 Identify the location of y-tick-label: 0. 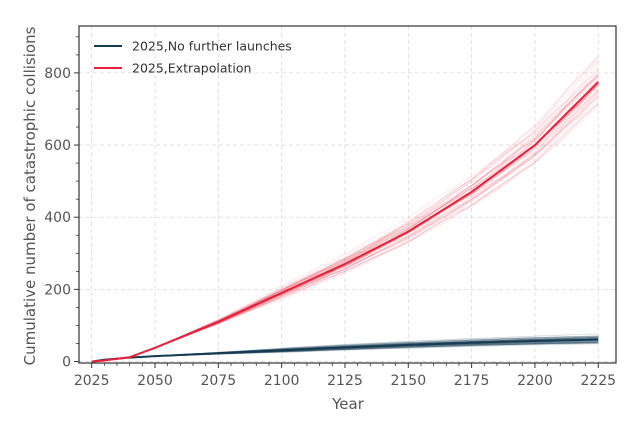
(66, 363).